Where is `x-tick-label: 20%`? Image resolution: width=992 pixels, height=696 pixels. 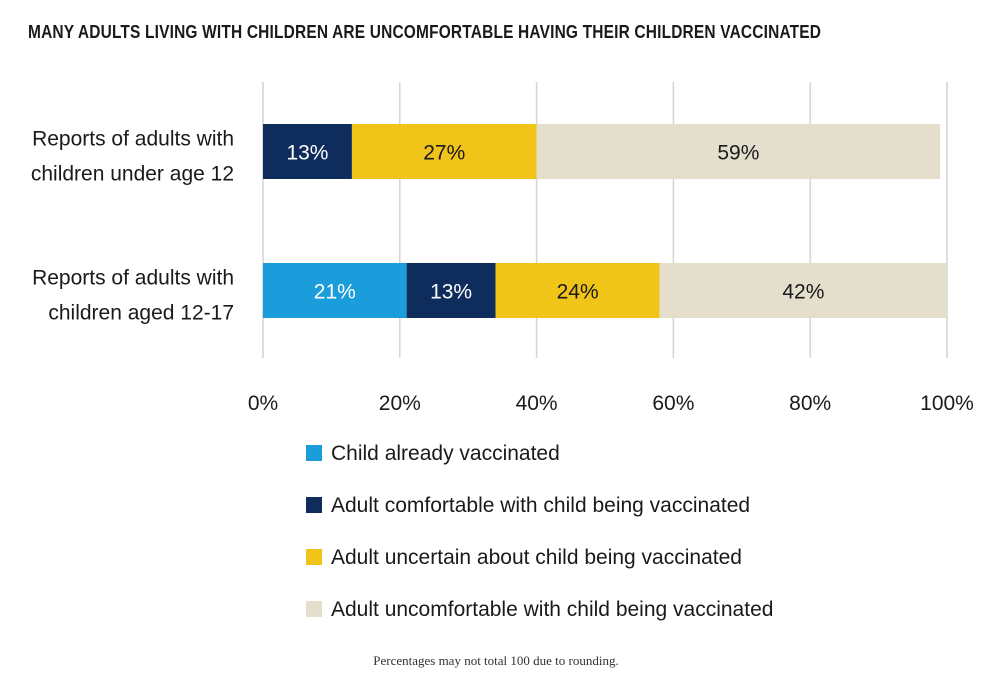
x-tick-label: 20% is located at coordinates (400, 403).